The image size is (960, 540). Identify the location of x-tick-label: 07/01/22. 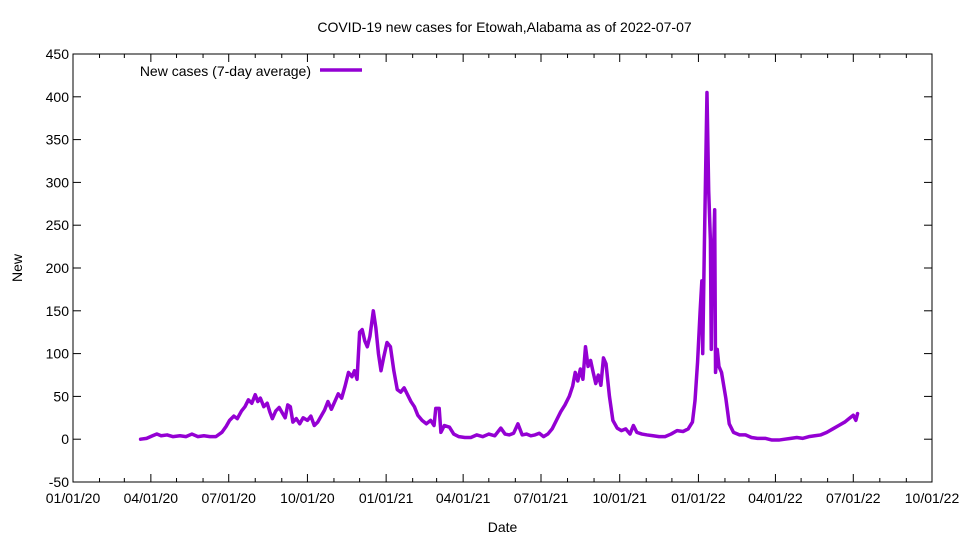
(853, 498).